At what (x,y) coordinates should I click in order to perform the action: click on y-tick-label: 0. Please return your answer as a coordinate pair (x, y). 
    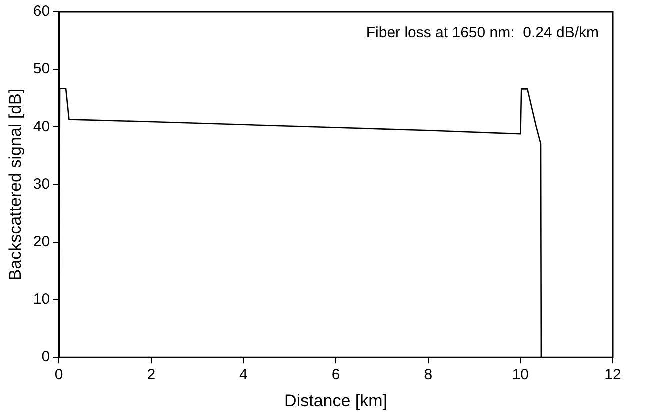
    Looking at the image, I should click on (46, 357).